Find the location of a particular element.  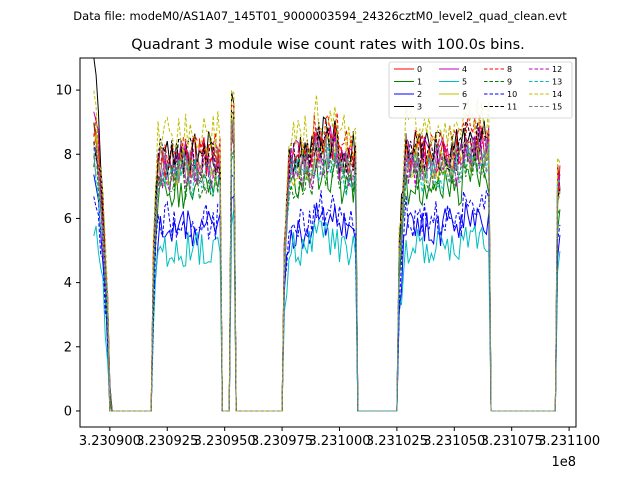

x-tick-label: 3.230950 is located at coordinates (225, 441).